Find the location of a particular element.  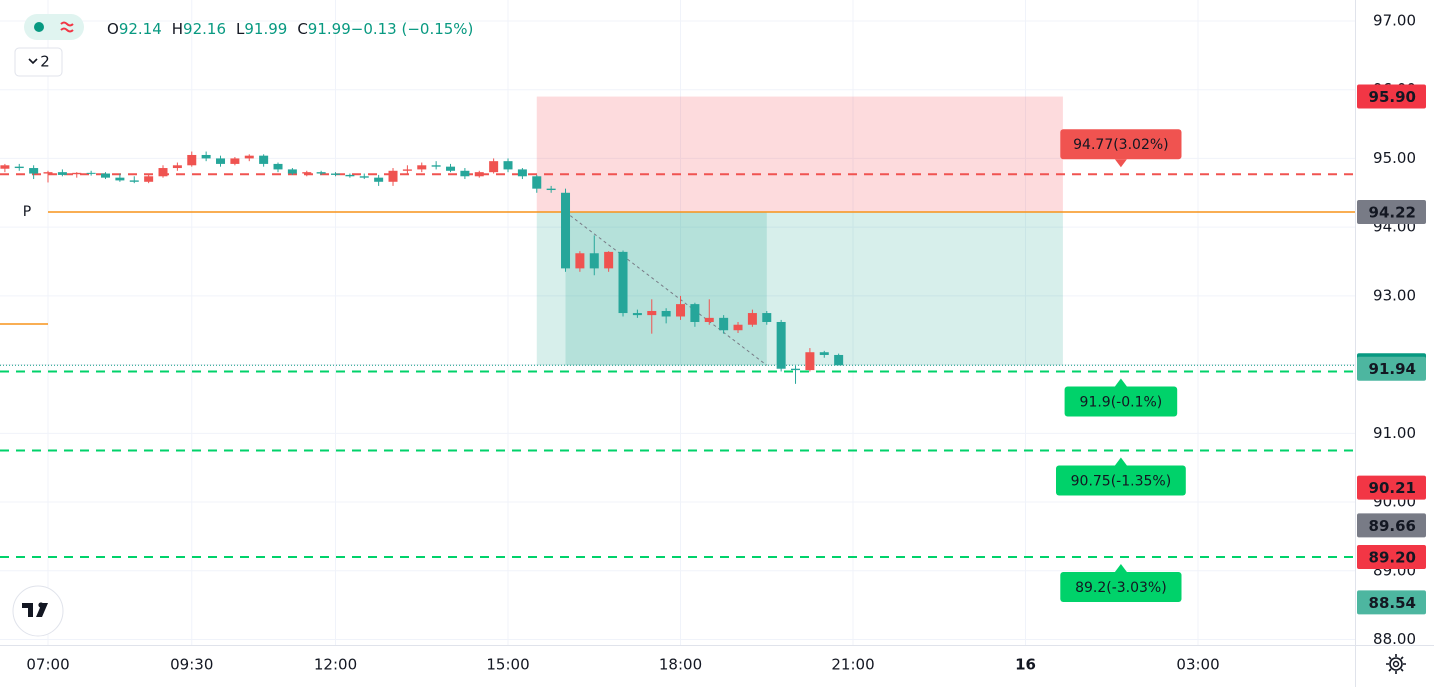

settings-icon is located at coordinates (1396, 664).